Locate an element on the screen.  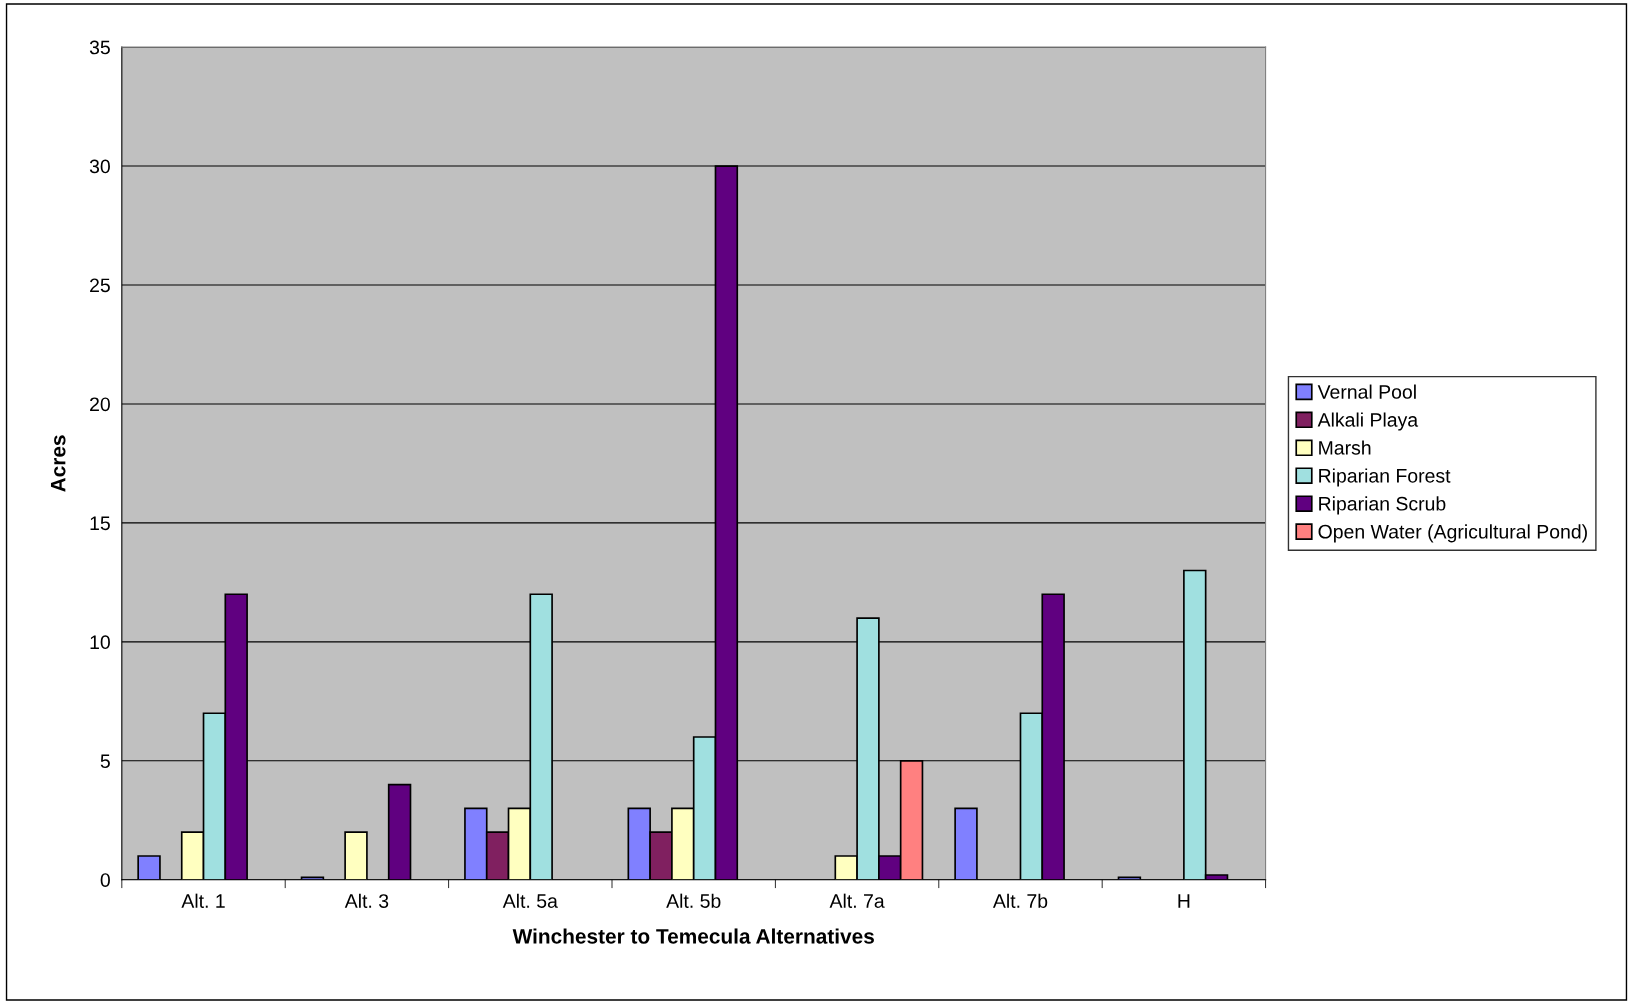
x-tick-label: Alt. 5b is located at coordinates (693, 900).